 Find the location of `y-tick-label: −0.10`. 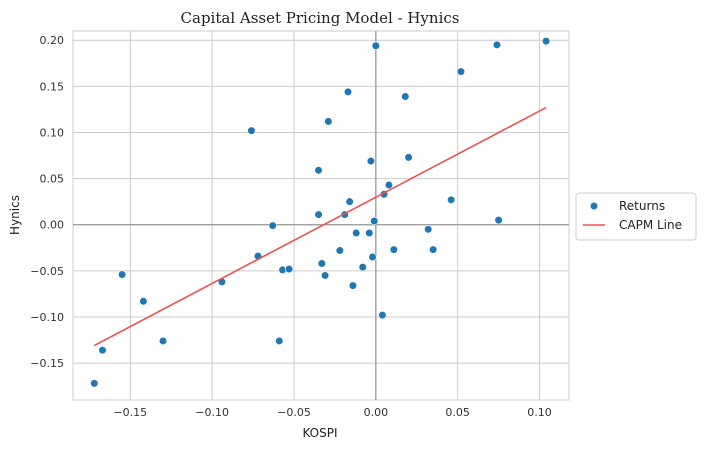

y-tick-label: −0.10 is located at coordinates (47, 317).